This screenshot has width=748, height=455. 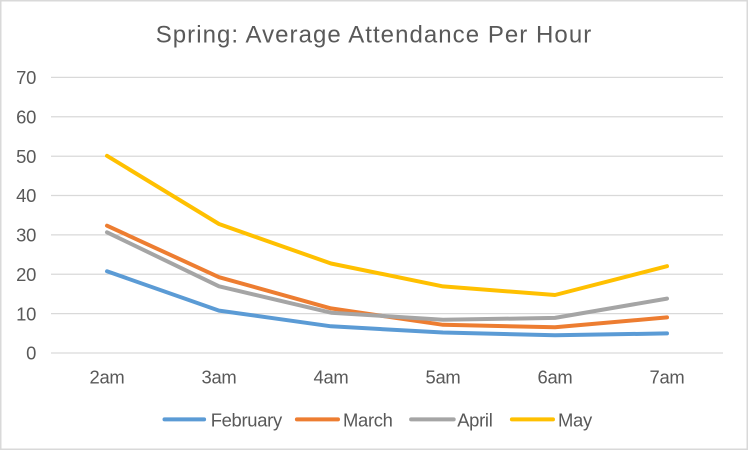 What do you see at coordinates (474, 420) in the screenshot?
I see `svg-text: April` at bounding box center [474, 420].